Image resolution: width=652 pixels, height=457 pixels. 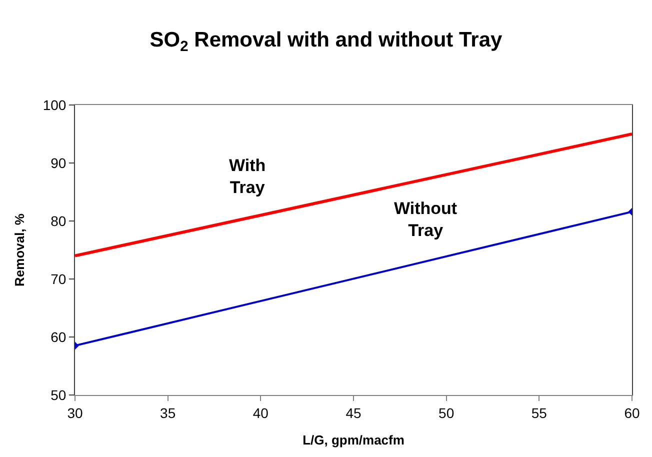 What do you see at coordinates (58, 278) in the screenshot?
I see `y-tick-label: 70` at bounding box center [58, 278].